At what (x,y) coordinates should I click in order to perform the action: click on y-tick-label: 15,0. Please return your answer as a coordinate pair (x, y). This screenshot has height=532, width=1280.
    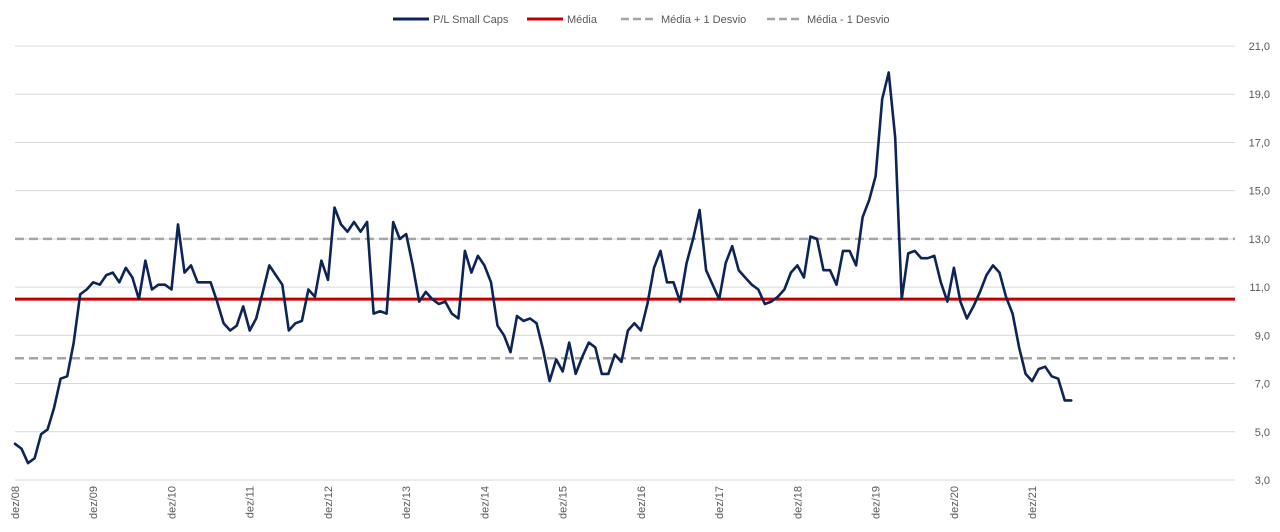
    Looking at the image, I should click on (1259, 192).